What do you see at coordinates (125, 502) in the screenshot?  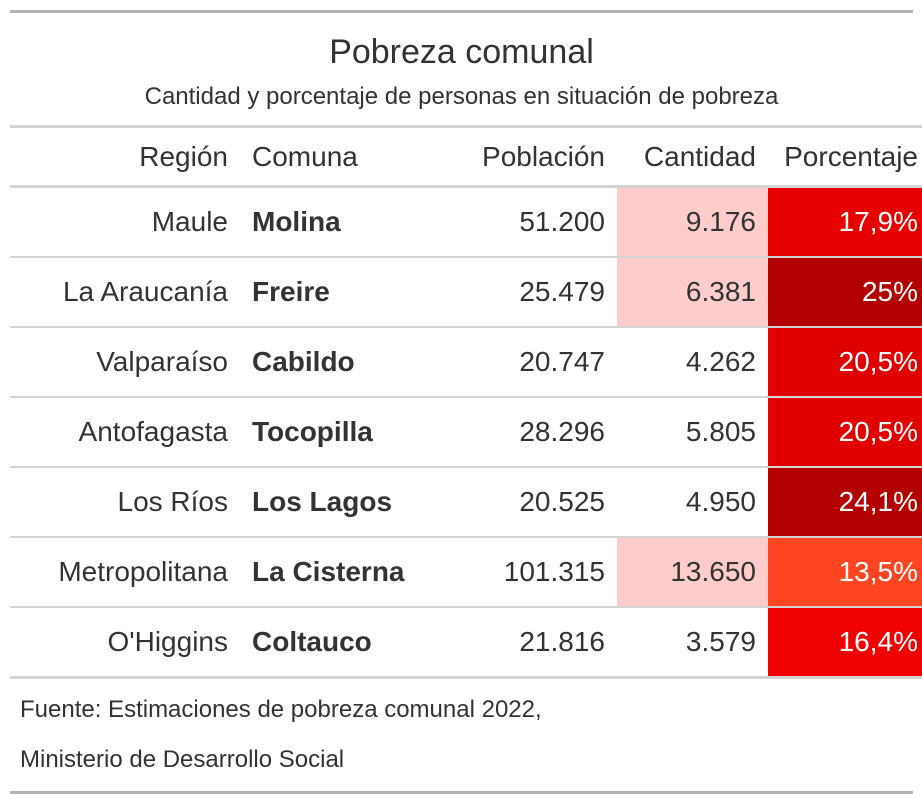 I see `cell-region: Los Ríos` at bounding box center [125, 502].